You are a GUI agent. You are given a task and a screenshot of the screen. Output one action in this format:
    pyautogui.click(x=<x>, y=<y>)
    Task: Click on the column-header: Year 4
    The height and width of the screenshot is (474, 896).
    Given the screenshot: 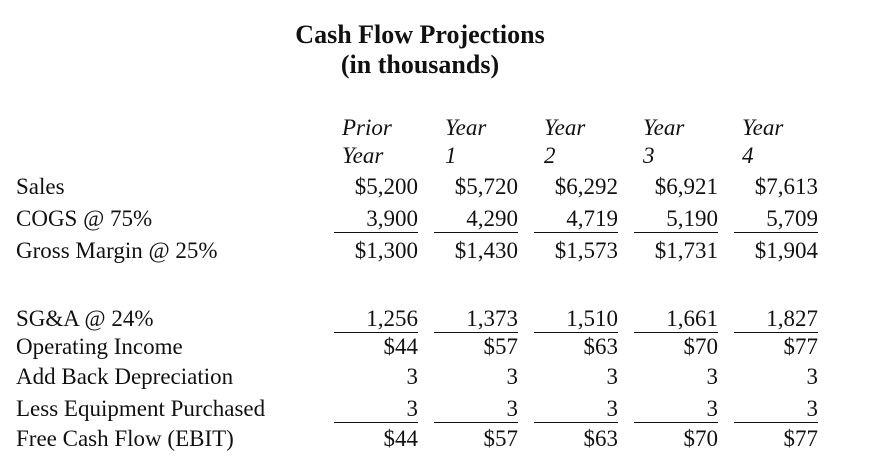 What is the action you would take?
    pyautogui.click(x=784, y=142)
    